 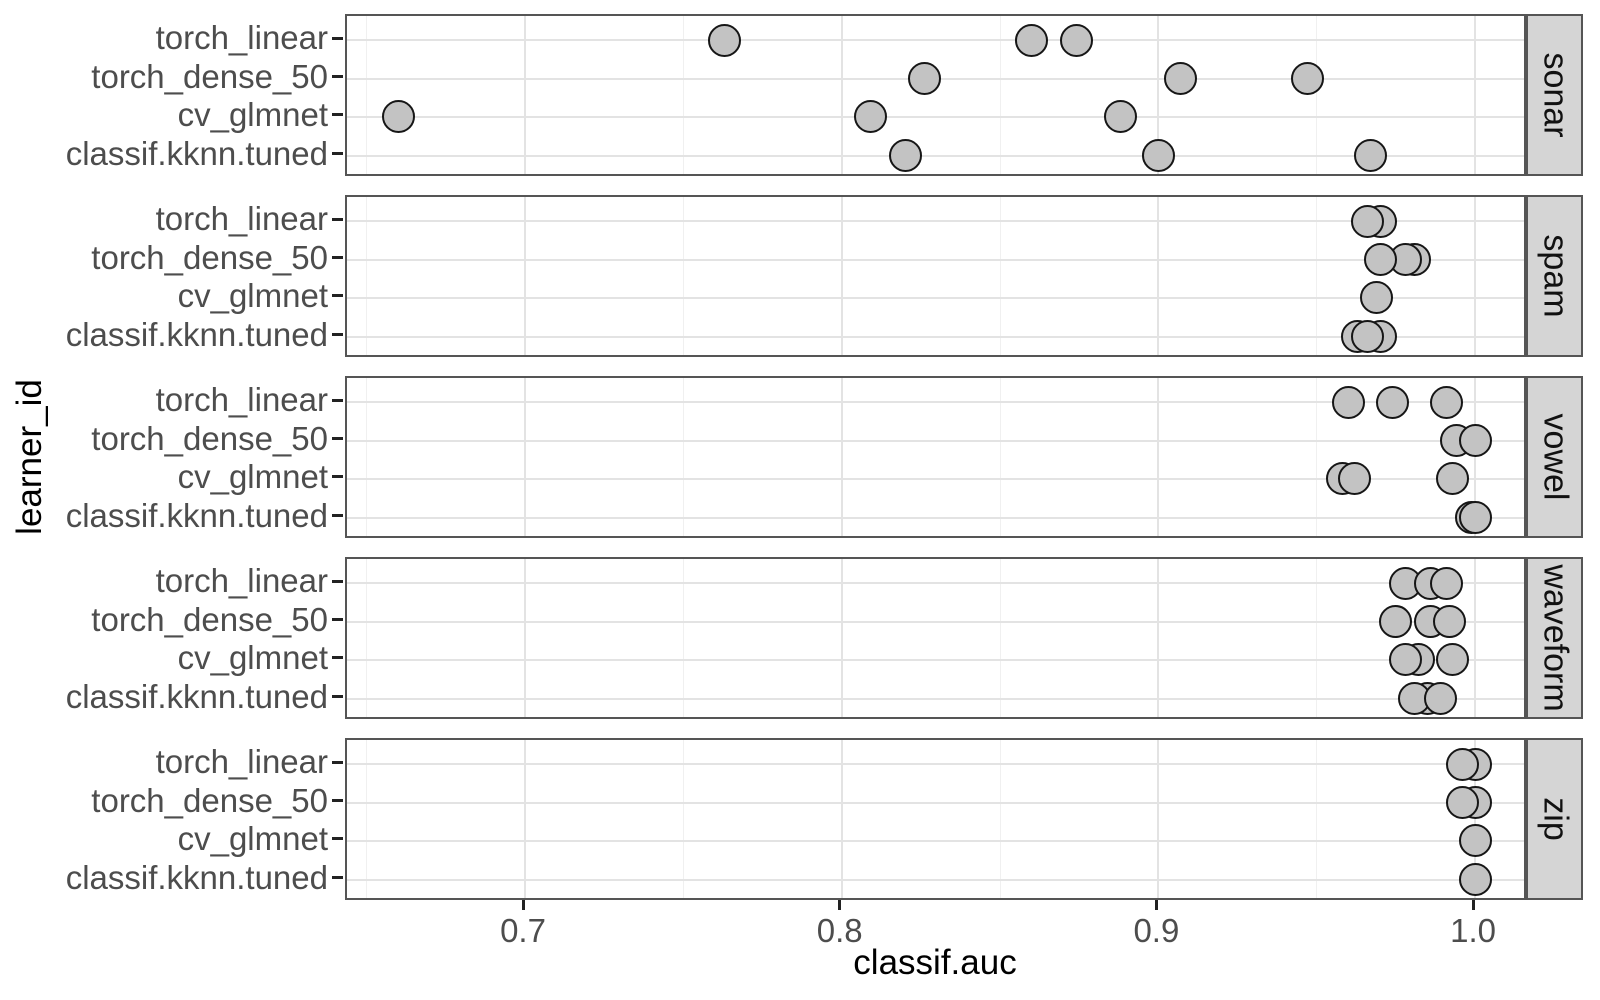 I want to click on strip-label-zip: zip, so click(x=1555, y=819).